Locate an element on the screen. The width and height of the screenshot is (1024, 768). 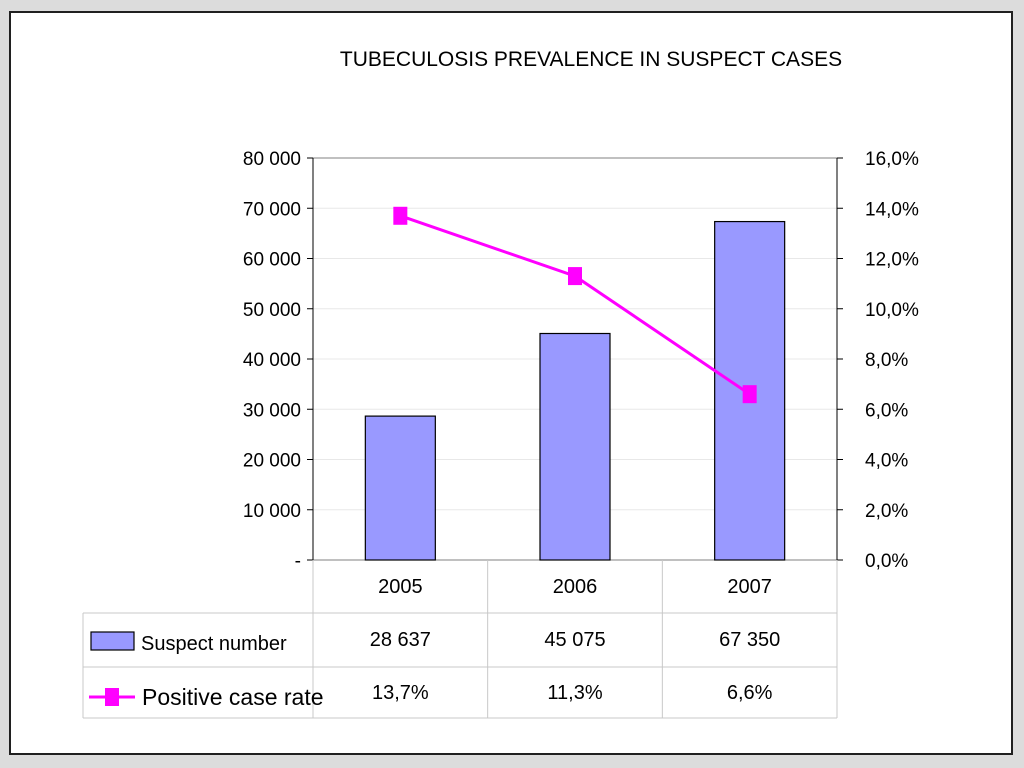
y-left-tick-label: 70 000 is located at coordinates (272, 209).